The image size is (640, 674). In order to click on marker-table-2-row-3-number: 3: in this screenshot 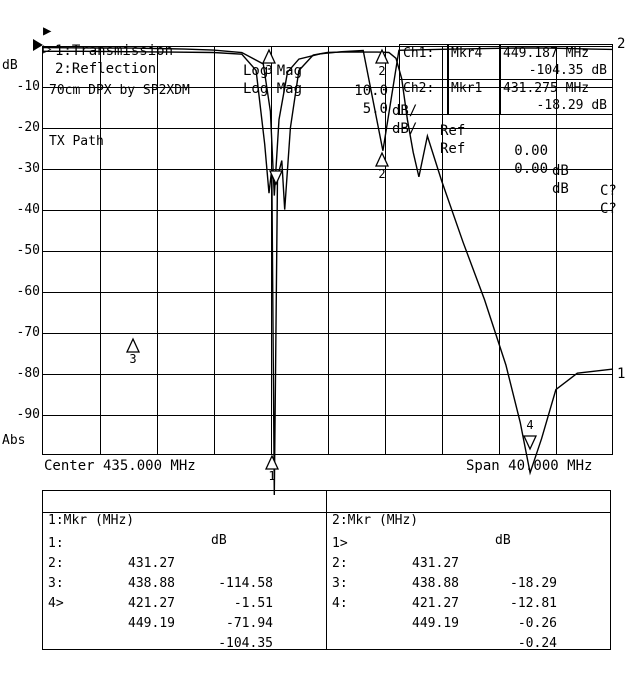, I will do `click(340, 583)`.